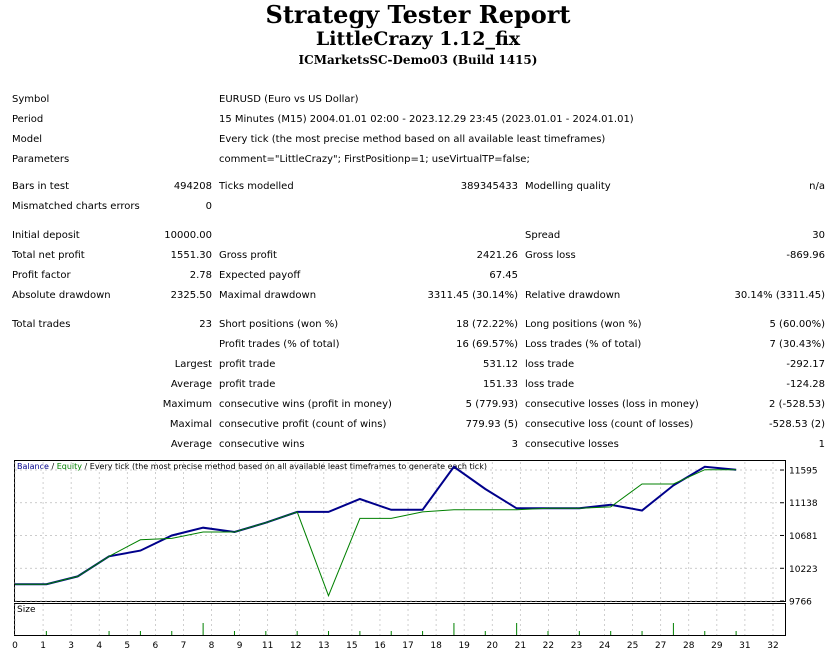  Describe the element at coordinates (41, 275) in the screenshot. I see `profit-factor-label: Profit factor` at that location.